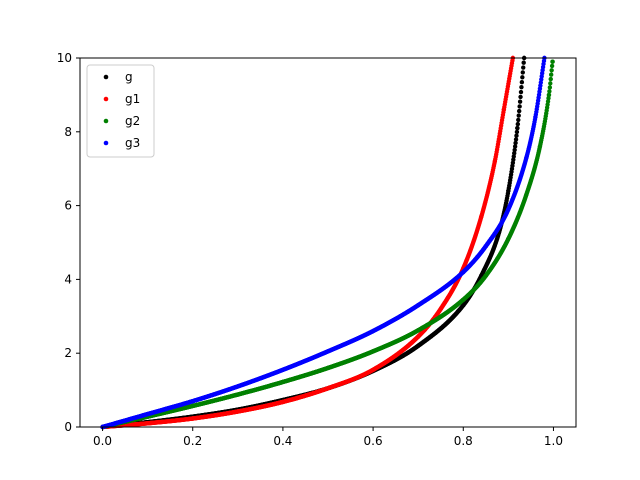  I want to click on x-tick-label: 0.8, so click(463, 441).